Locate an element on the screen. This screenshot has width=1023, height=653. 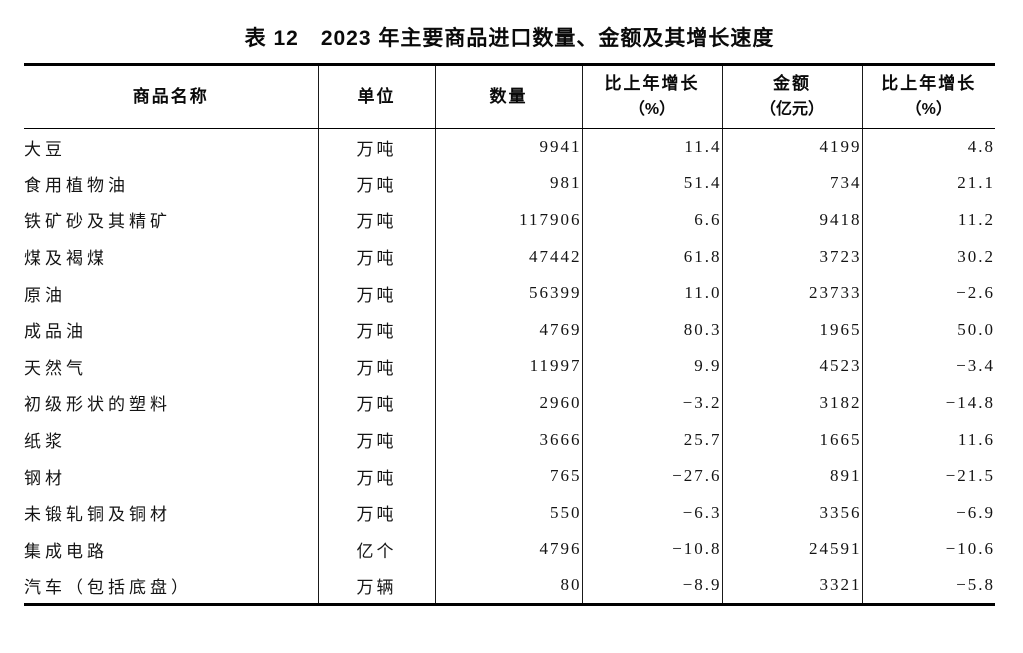
table-row: 铁矿砂及其精矿 万吨 117906 6.6 9418 11.2 is located at coordinates (509, 220).